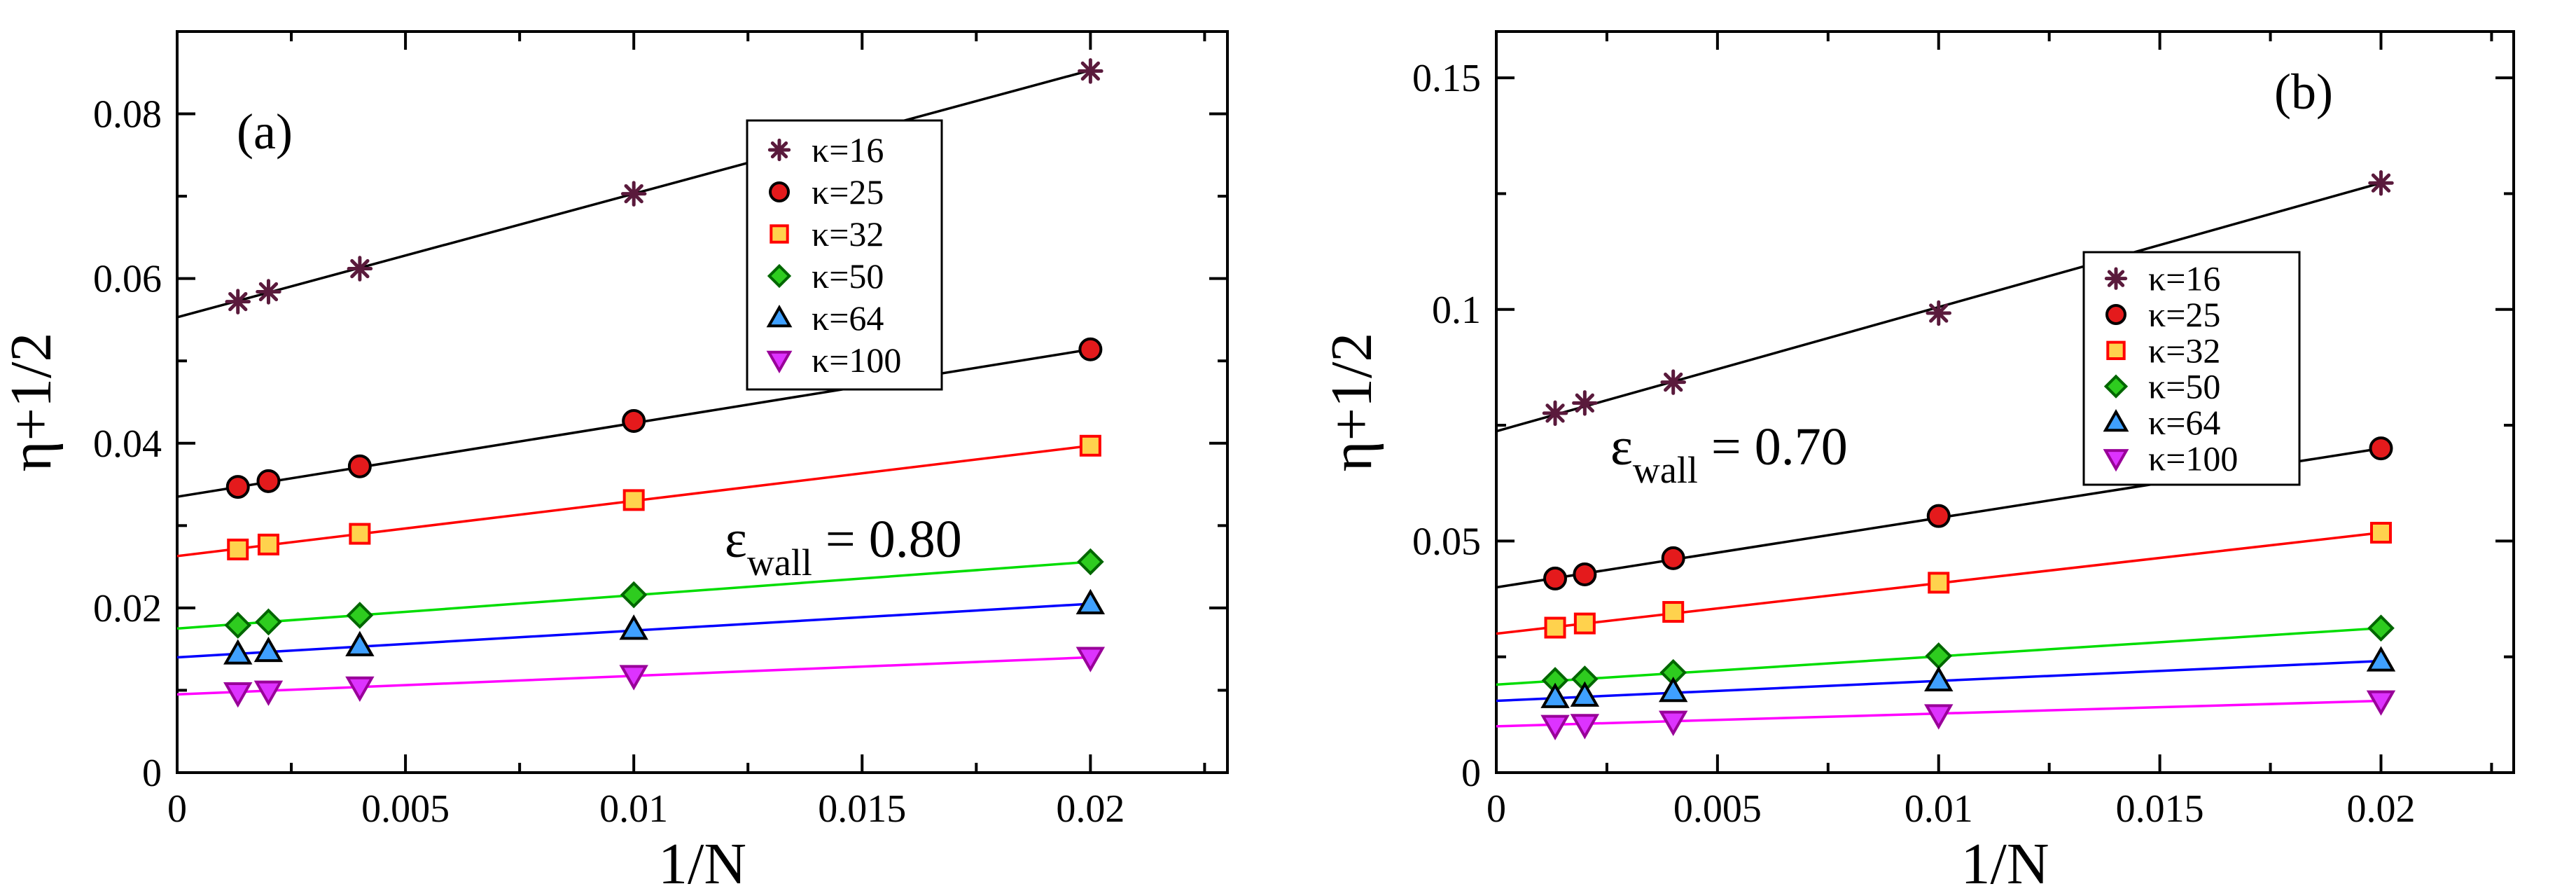  I want to click on legend-label: κ=25, so click(848, 192).